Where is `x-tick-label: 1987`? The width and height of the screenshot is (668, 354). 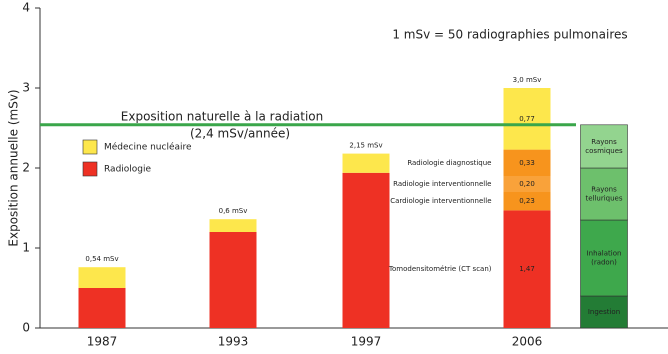
x-tick-label: 1987 is located at coordinates (102, 342).